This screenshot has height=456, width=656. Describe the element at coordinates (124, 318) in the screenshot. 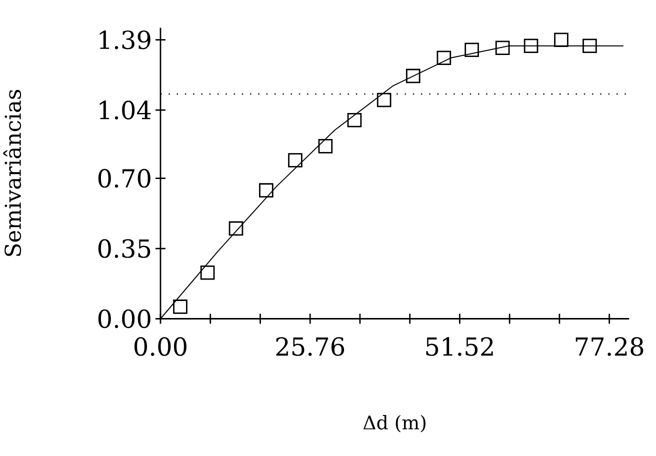

I see `y-tick-label: 0.00` at that location.